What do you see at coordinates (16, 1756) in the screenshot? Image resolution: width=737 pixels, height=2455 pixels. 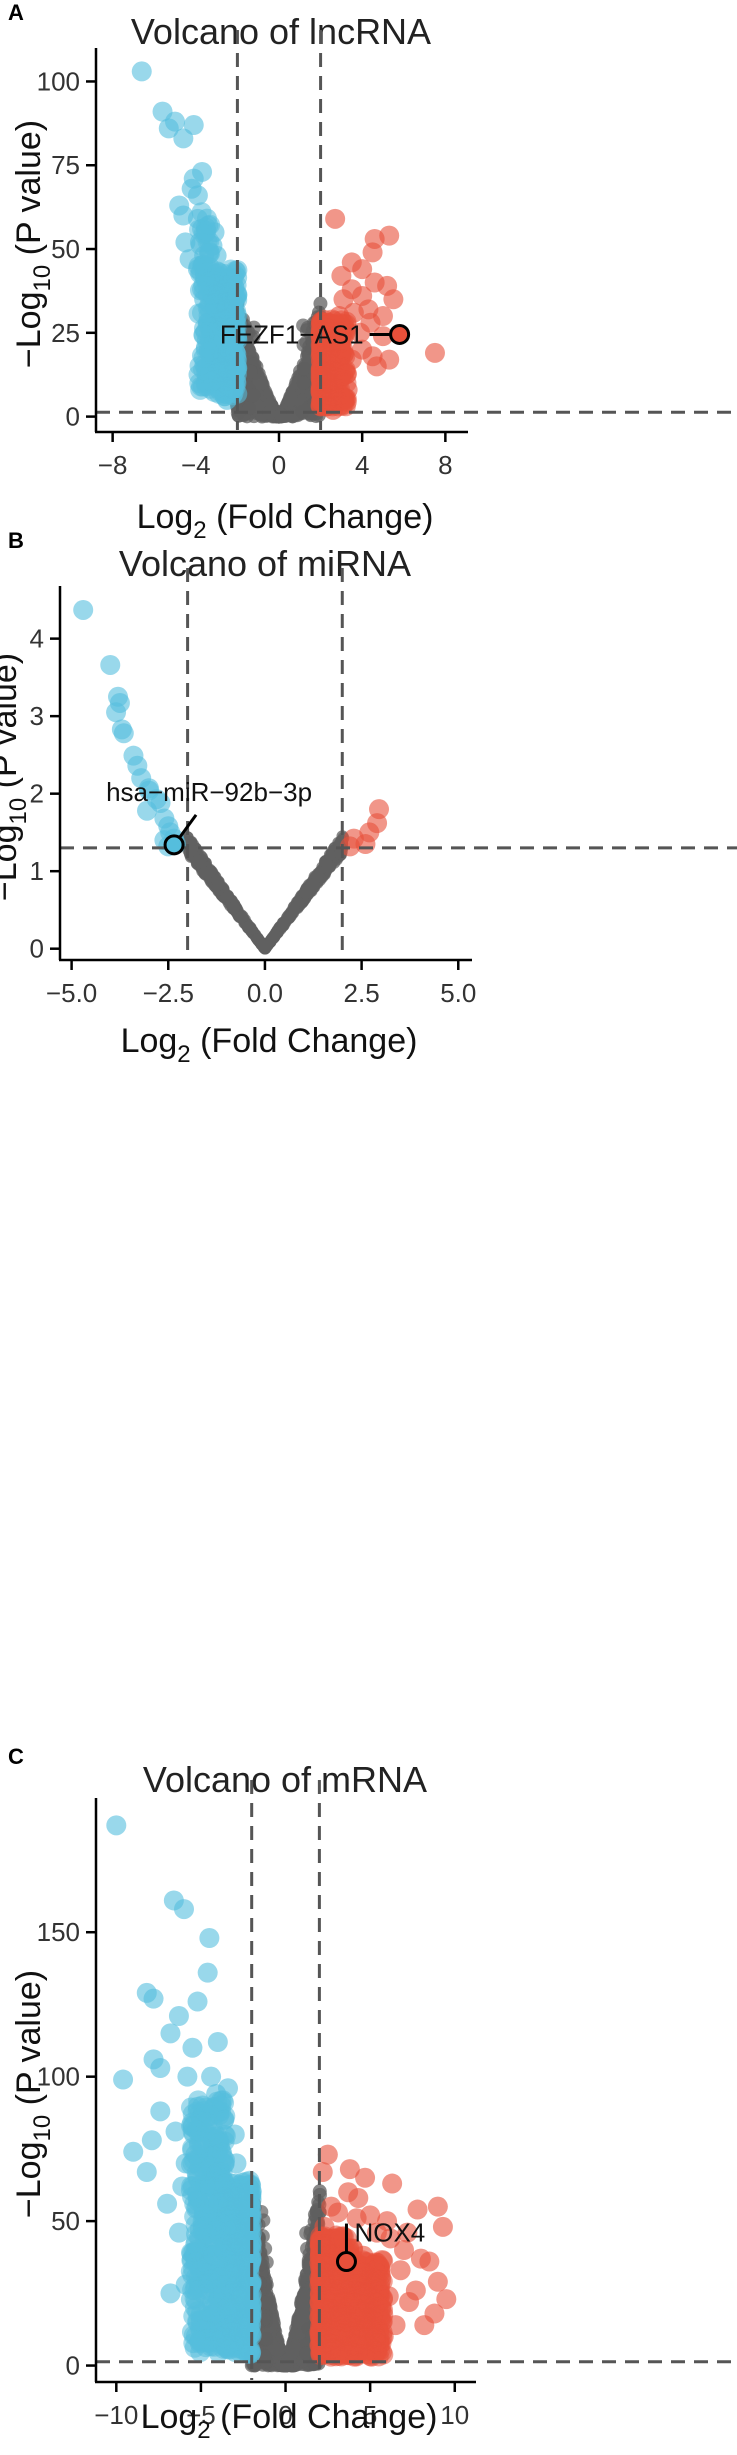 I see `panel-letter: C` at bounding box center [16, 1756].